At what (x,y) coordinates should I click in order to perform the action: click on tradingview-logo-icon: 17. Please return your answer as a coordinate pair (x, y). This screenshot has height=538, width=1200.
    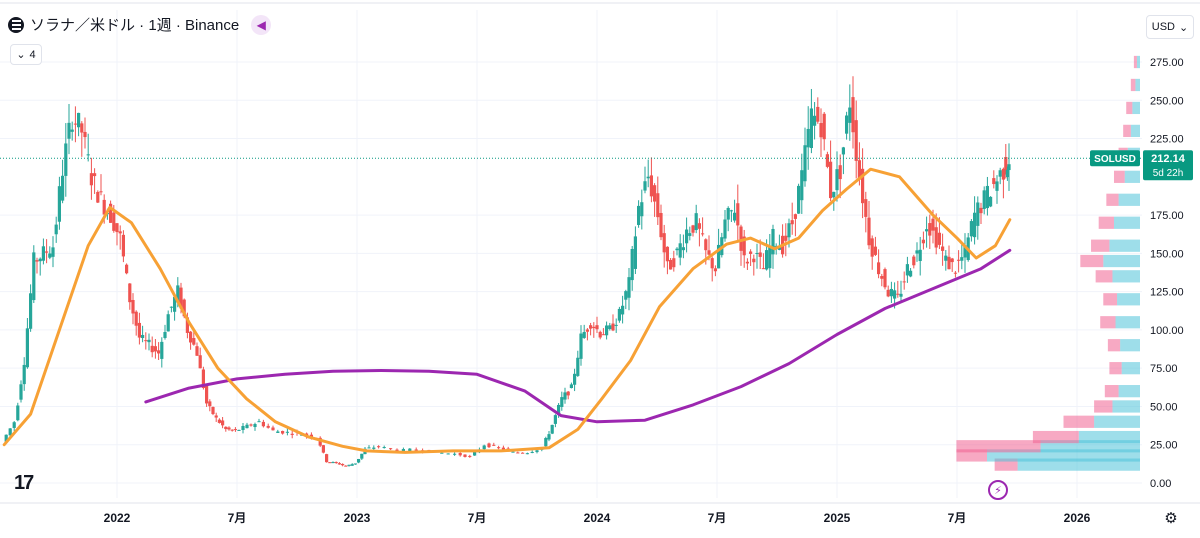
    Looking at the image, I should click on (24, 483).